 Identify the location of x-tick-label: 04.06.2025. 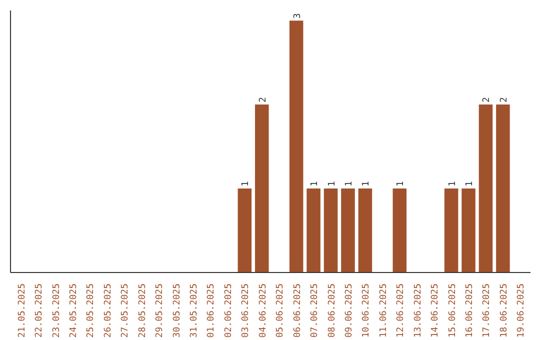
(263, 310).